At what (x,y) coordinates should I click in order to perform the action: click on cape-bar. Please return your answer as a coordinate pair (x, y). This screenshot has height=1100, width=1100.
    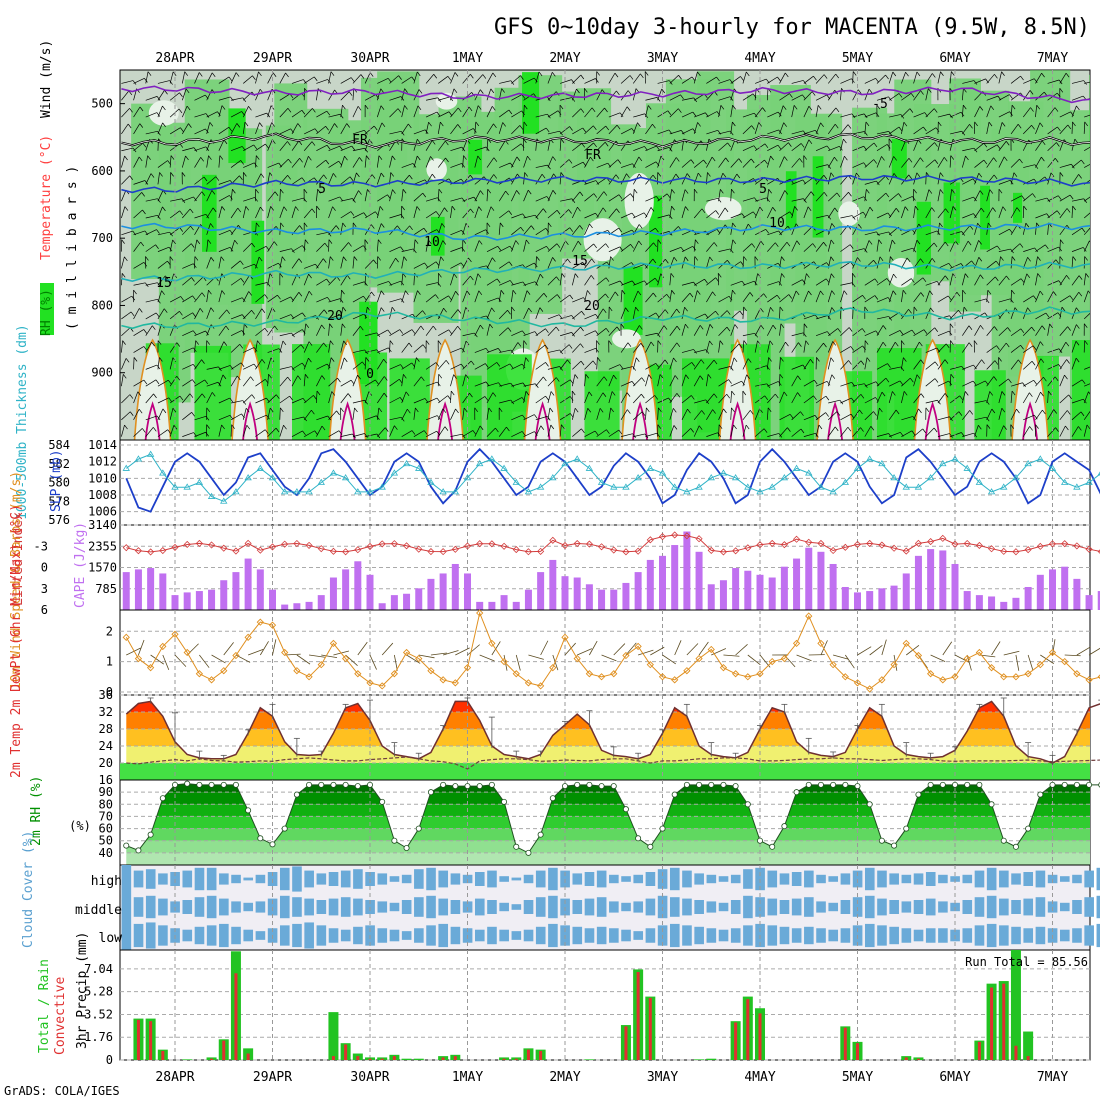
    Looking at the image, I should click on (955, 586).